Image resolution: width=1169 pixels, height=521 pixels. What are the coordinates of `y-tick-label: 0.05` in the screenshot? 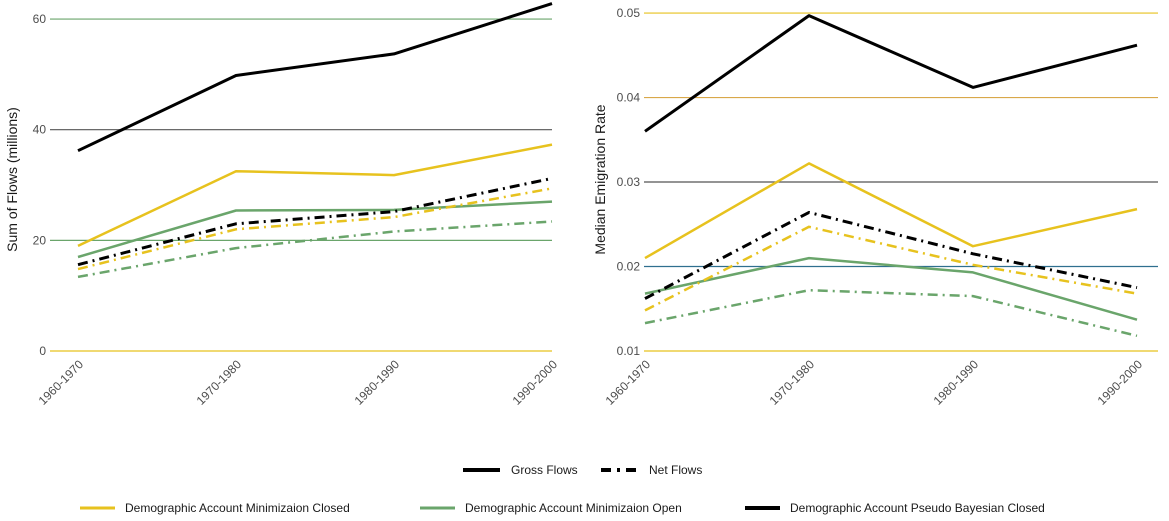 It's located at (629, 13).